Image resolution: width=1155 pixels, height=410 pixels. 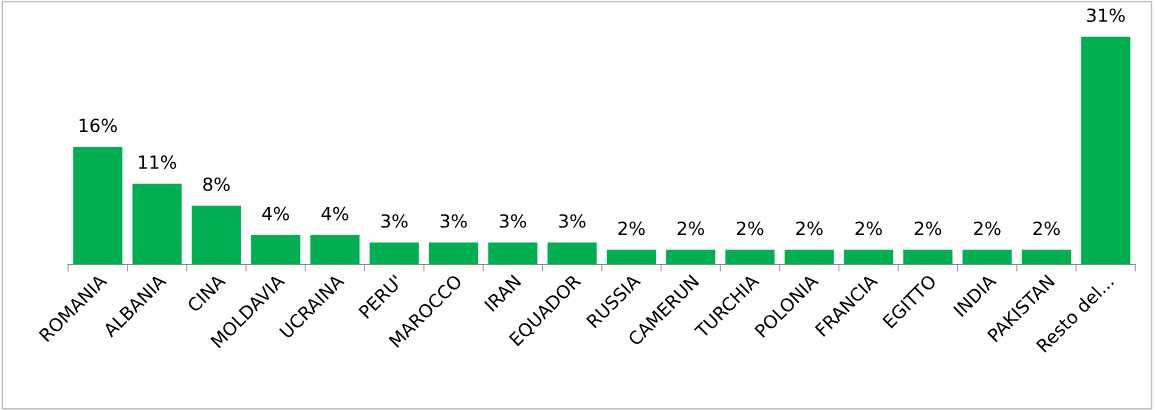 I want to click on data-label: 31%, so click(x=1106, y=15).